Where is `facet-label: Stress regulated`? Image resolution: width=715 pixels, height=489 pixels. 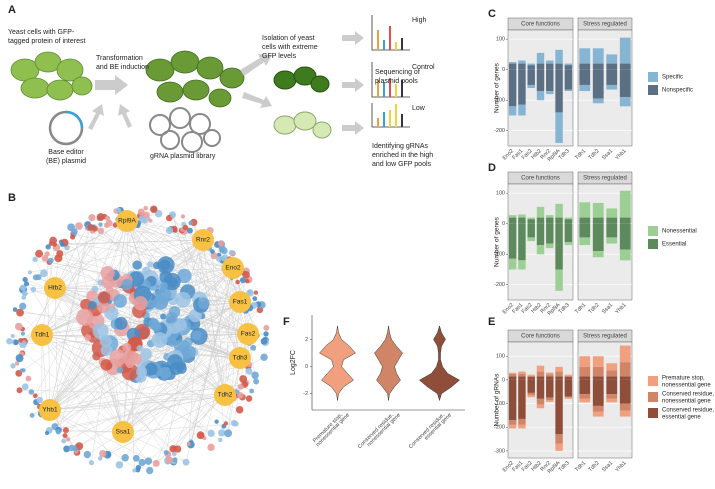 facet-label: Stress regulated is located at coordinates (605, 25).